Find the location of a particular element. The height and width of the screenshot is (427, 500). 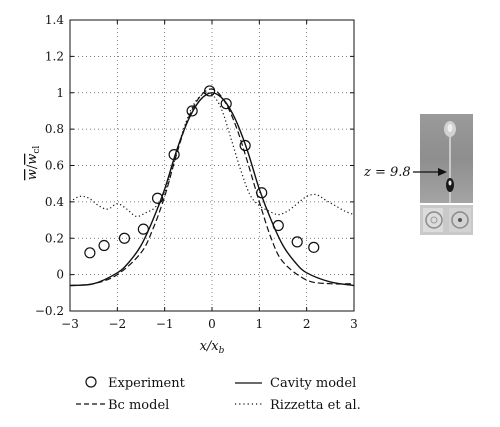

inset-ring-left-inner is located at coordinates (434, 220).